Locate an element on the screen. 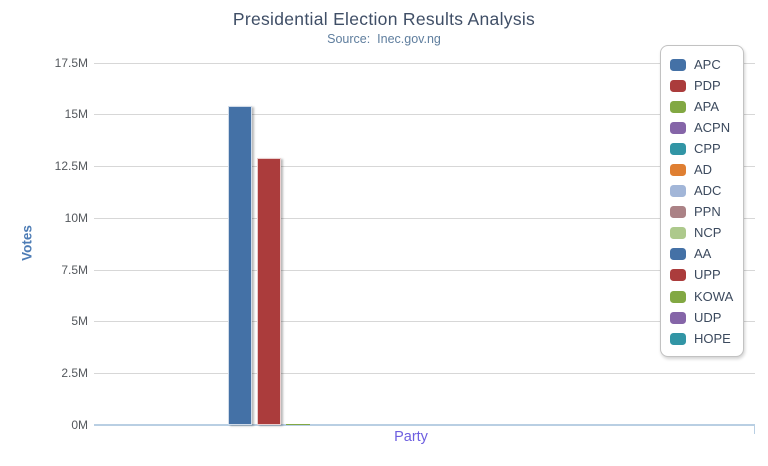  legend-label: APC is located at coordinates (707, 64).